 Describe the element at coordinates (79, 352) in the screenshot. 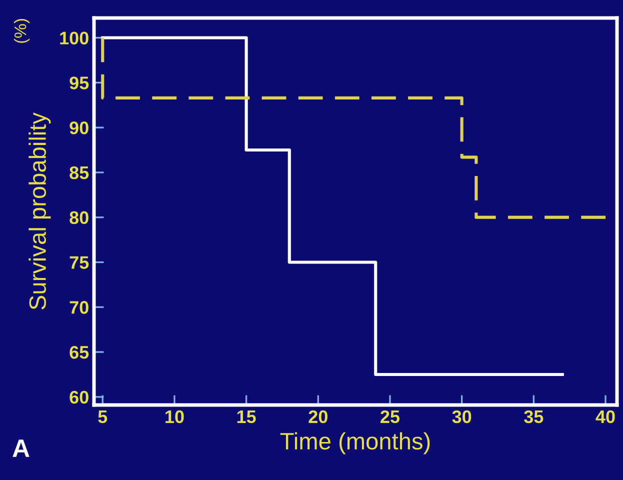

I see `y-tick-label: 65` at that location.